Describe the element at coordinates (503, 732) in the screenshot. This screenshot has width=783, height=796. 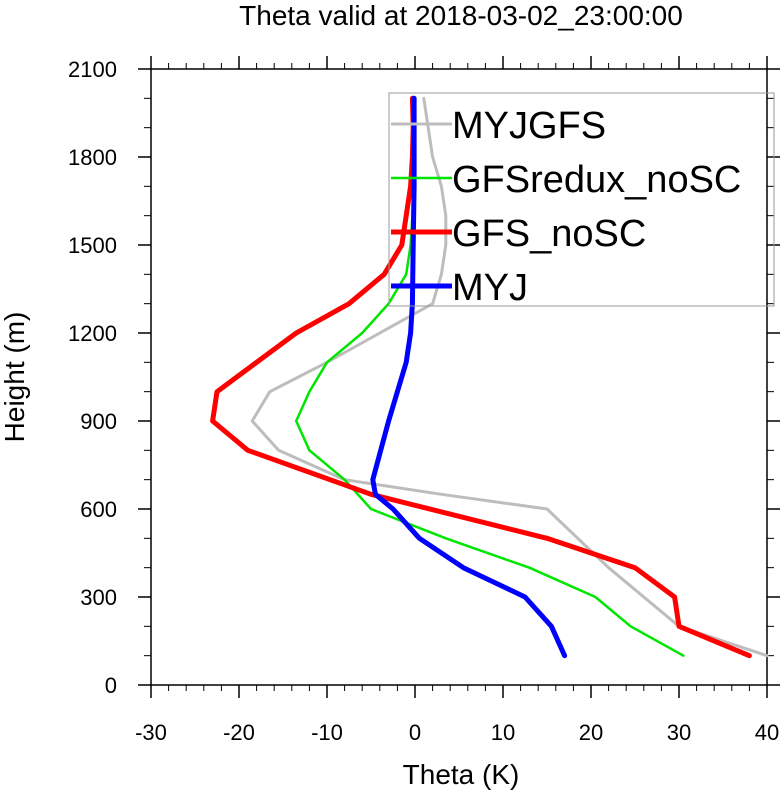
I see `x-tick-label: 10` at that location.